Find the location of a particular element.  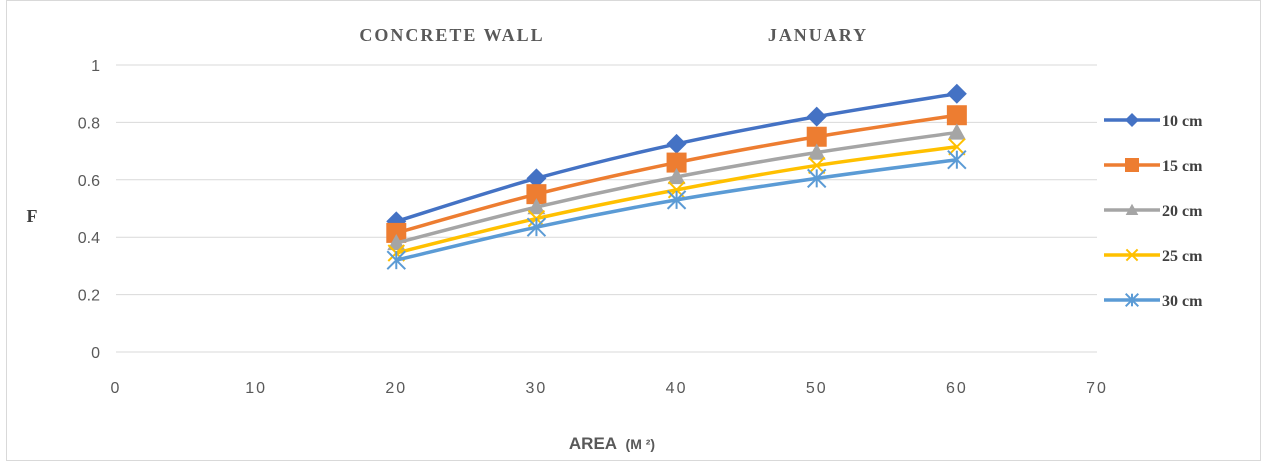

legend: 10 cm 15 cm 20 cm 25 cm 30 cm is located at coordinates (1153, 211).